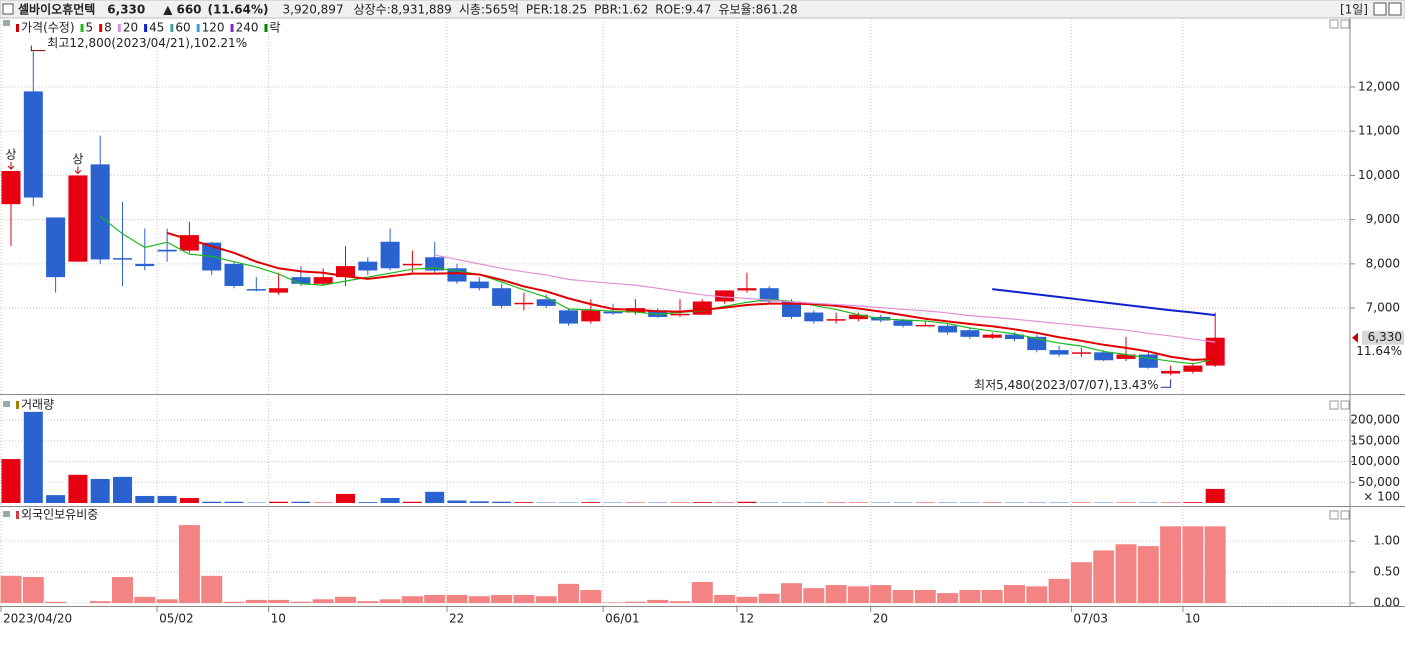 The image size is (1405, 648). I want to click on header-item: 유보율:861.28, so click(757, 10).